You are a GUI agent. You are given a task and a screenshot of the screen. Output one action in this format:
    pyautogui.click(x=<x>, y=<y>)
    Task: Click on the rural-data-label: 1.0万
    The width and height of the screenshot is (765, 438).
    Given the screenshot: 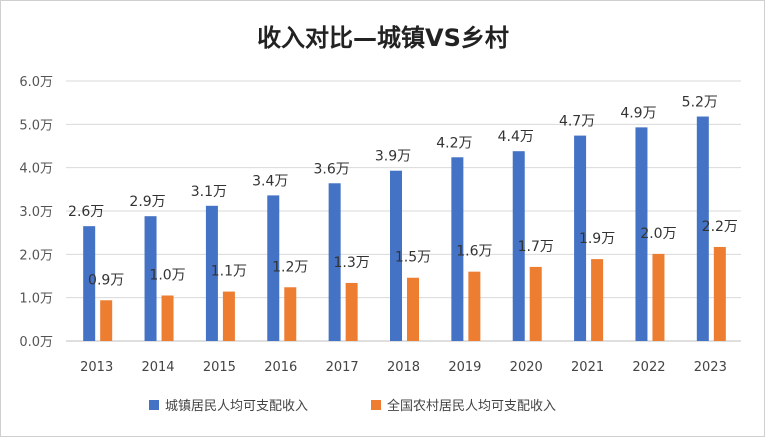 What is the action you would take?
    pyautogui.click(x=167, y=276)
    